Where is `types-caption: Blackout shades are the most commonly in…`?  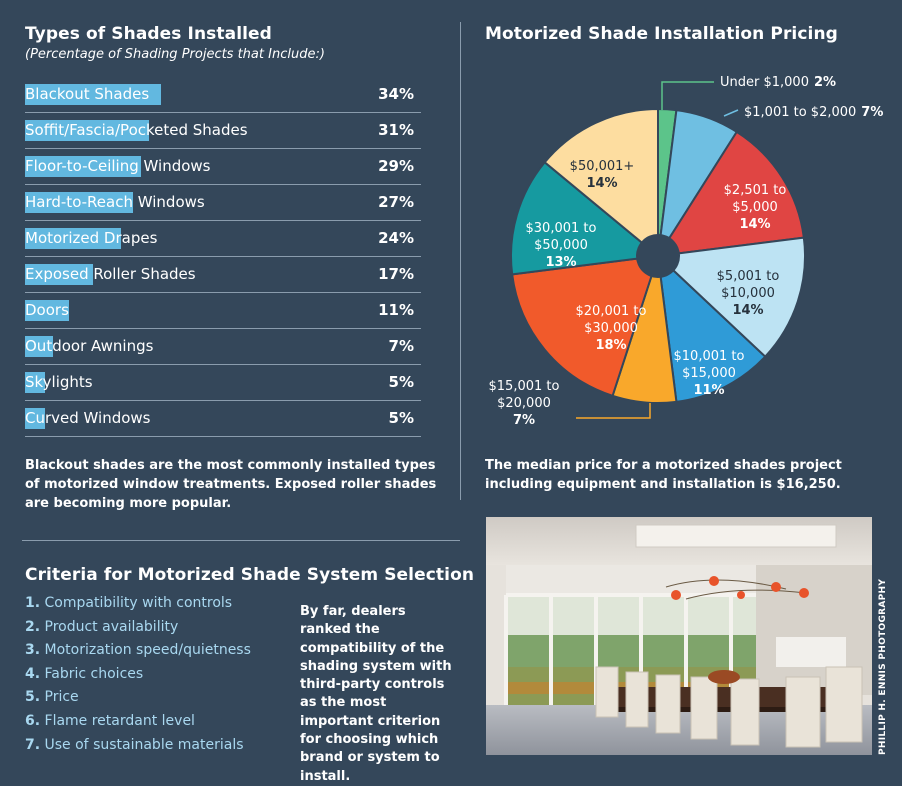 types-caption: Blackout shades are the most commonly in… is located at coordinates (231, 484).